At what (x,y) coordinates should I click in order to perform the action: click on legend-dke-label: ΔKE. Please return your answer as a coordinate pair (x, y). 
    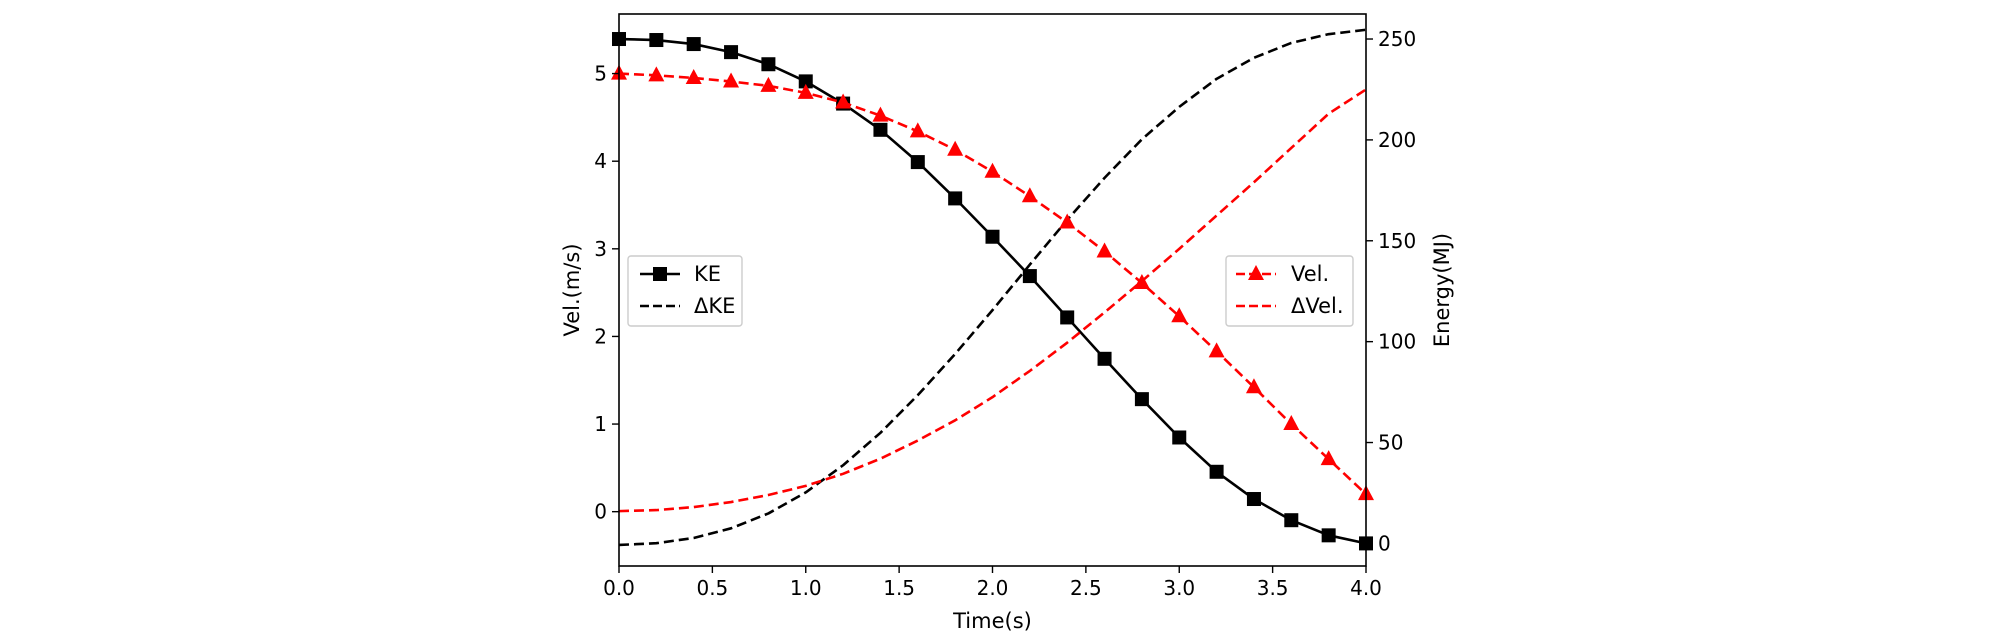
    Looking at the image, I should click on (714, 306).